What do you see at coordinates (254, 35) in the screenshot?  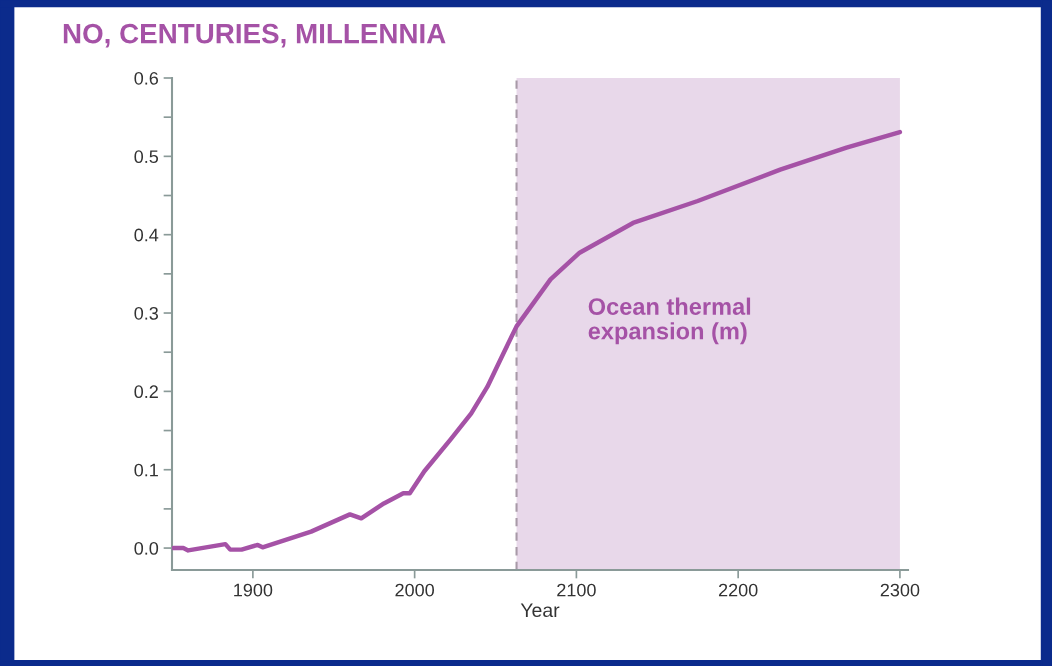 I see `chart-title: NO, CENTURIES, MILLENNIA` at bounding box center [254, 35].